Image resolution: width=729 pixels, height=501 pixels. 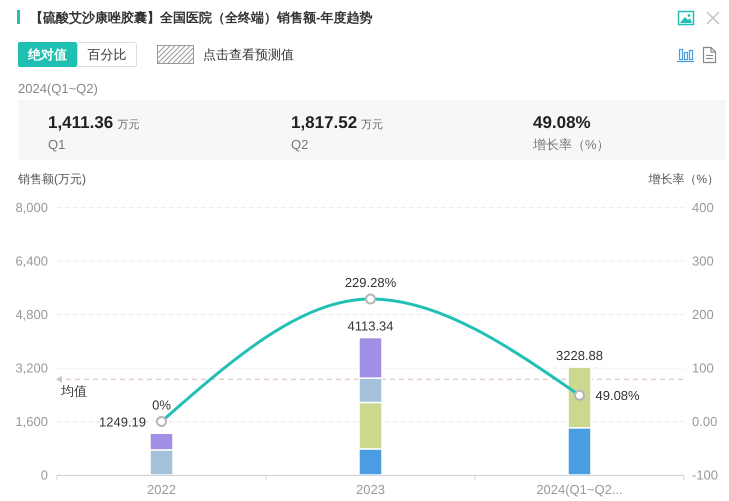 What do you see at coordinates (31, 208) in the screenshot?
I see `y-tick-label: 8,000` at bounding box center [31, 208].